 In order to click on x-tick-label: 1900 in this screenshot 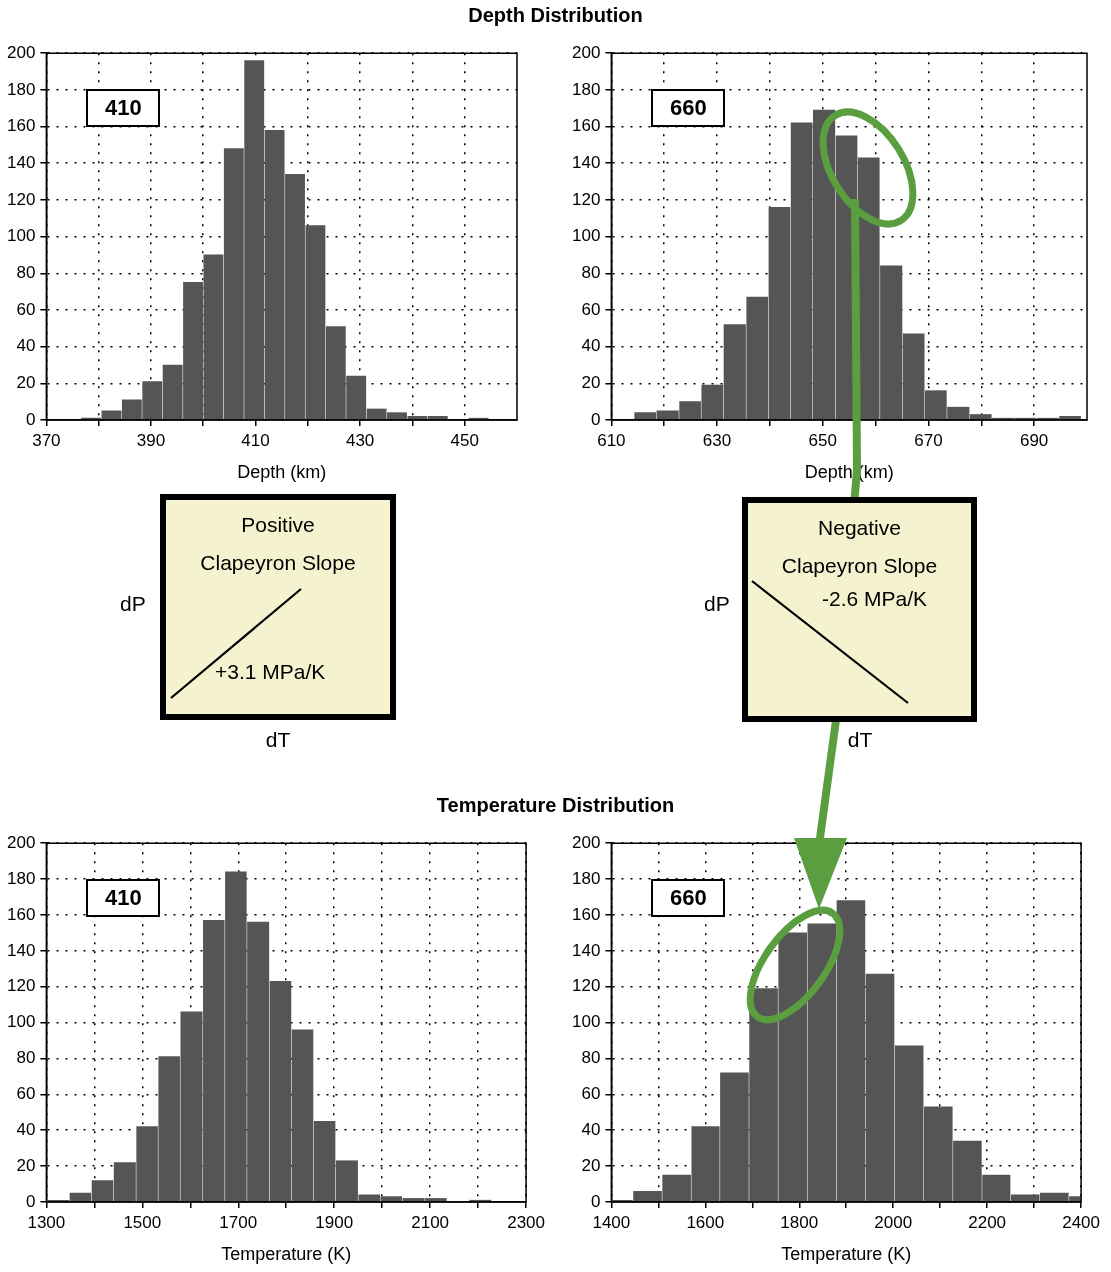, I will do `click(334, 1222)`.